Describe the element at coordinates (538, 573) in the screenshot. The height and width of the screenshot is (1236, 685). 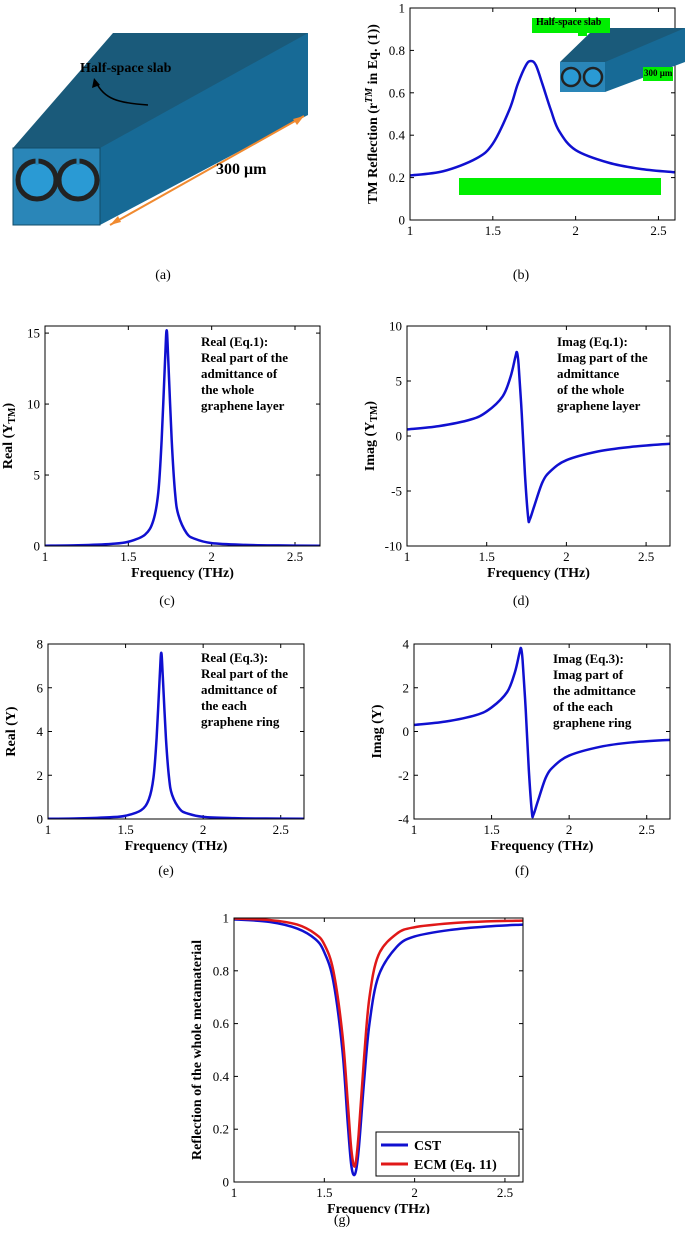
I see `x-axis-label-d: Frequency (THz)` at that location.